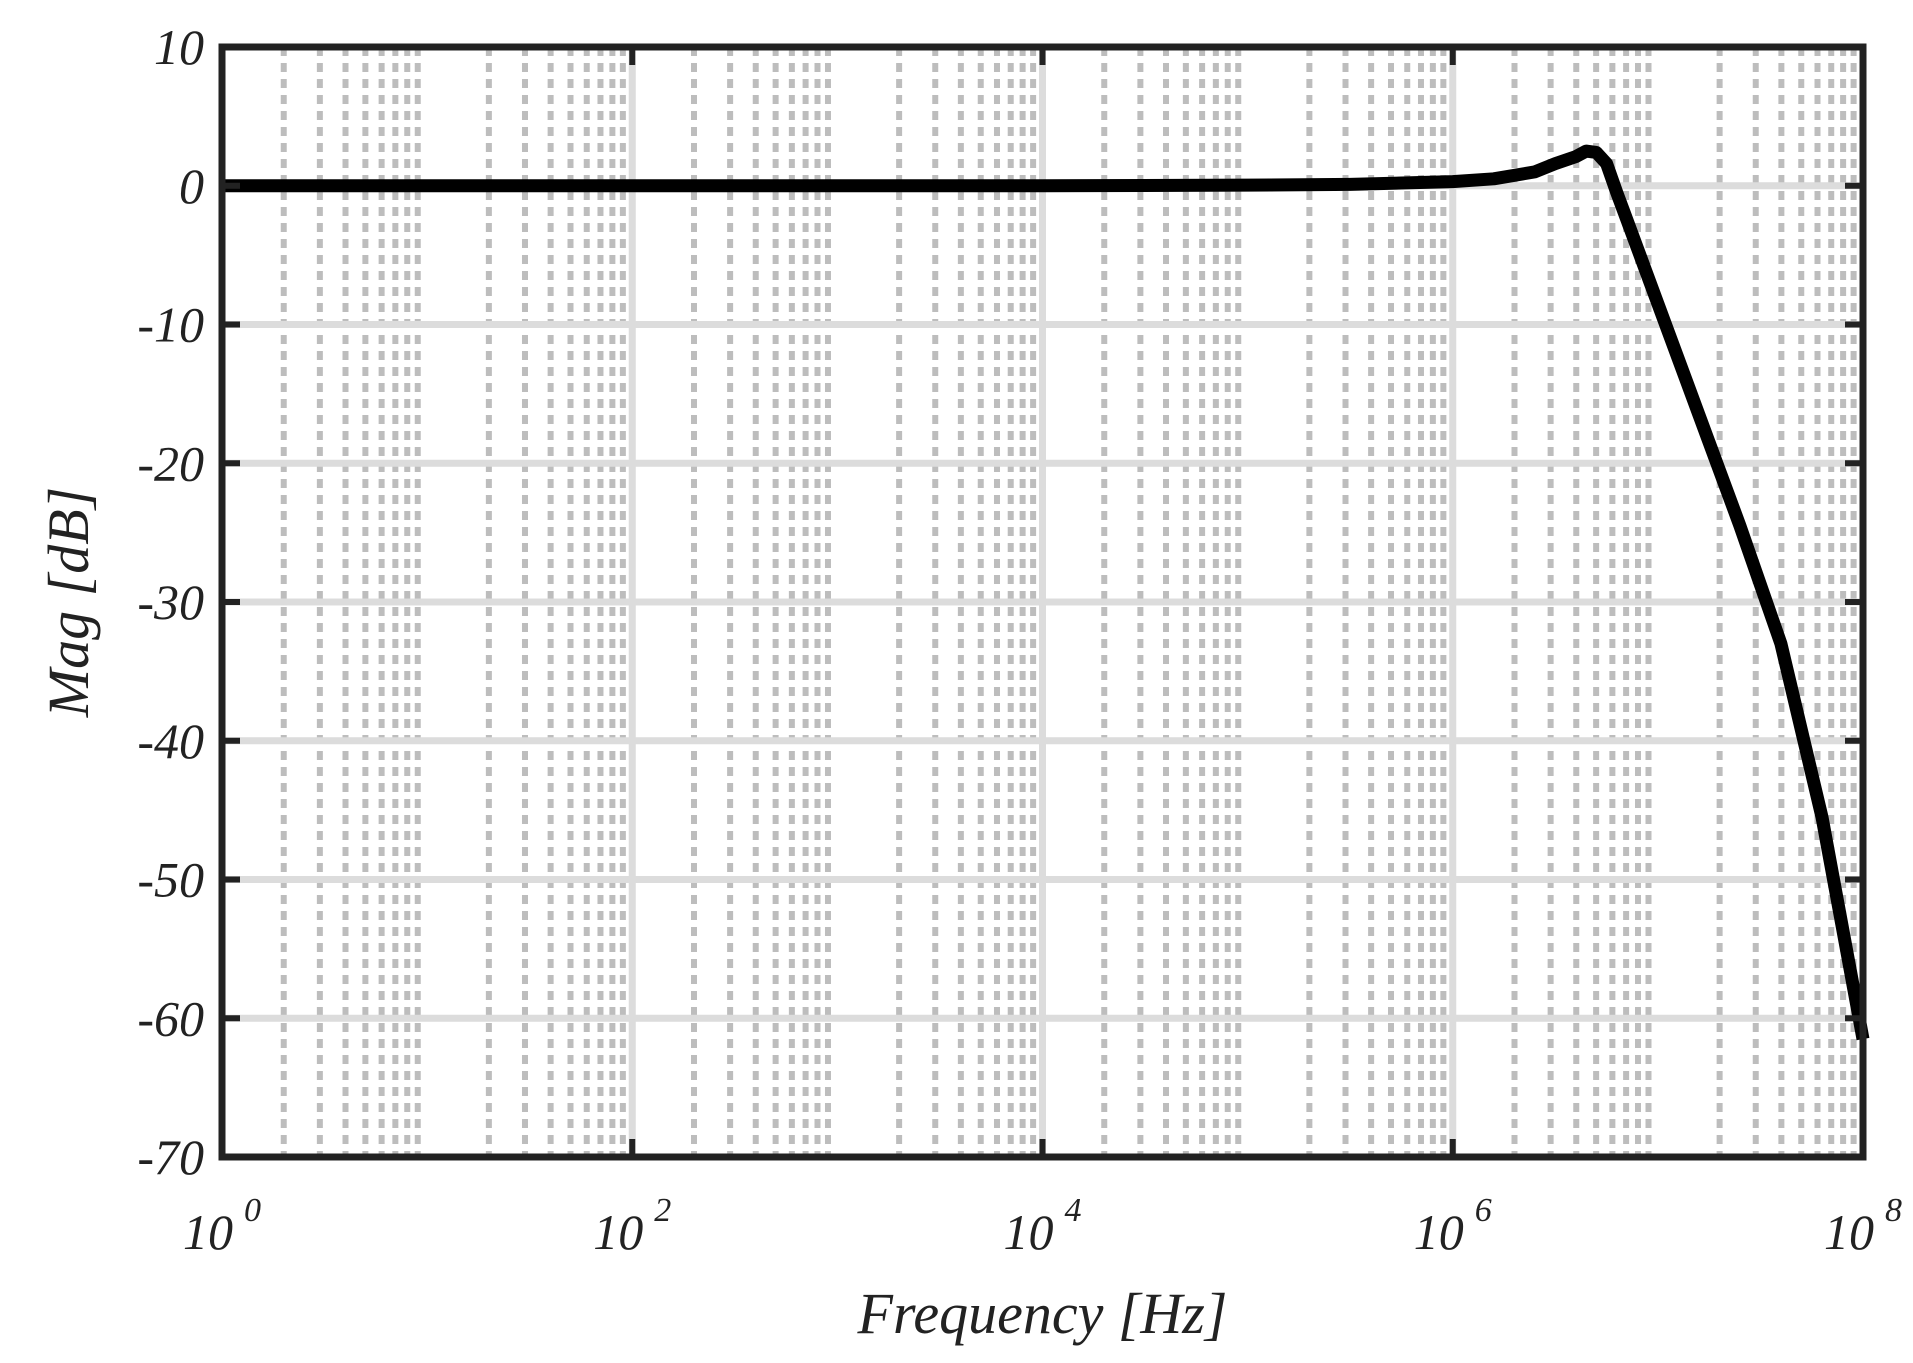 The width and height of the screenshot is (1913, 1363). Describe the element at coordinates (68, 602) in the screenshot. I see `y-axis-label: Mag [dB]` at that location.